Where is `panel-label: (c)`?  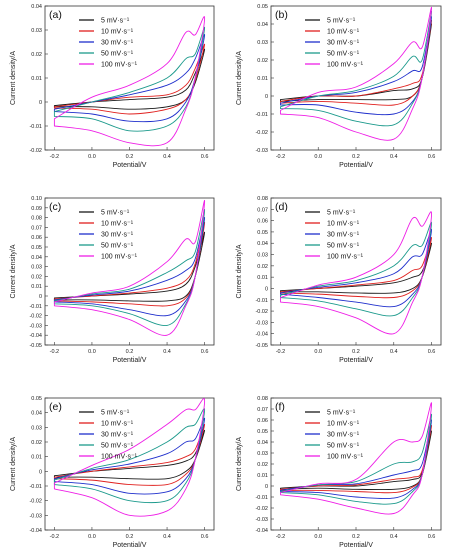 panel-label: (c) is located at coordinates (55, 207).